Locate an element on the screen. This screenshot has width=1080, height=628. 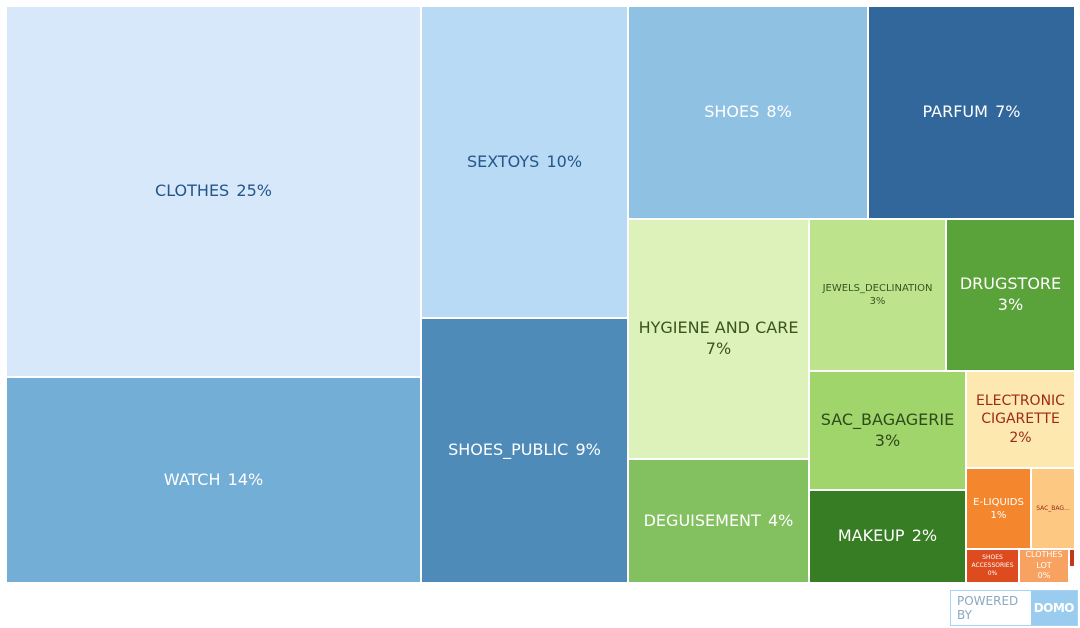
tile: DEGUISEMENT 4% is located at coordinates (718, 521).